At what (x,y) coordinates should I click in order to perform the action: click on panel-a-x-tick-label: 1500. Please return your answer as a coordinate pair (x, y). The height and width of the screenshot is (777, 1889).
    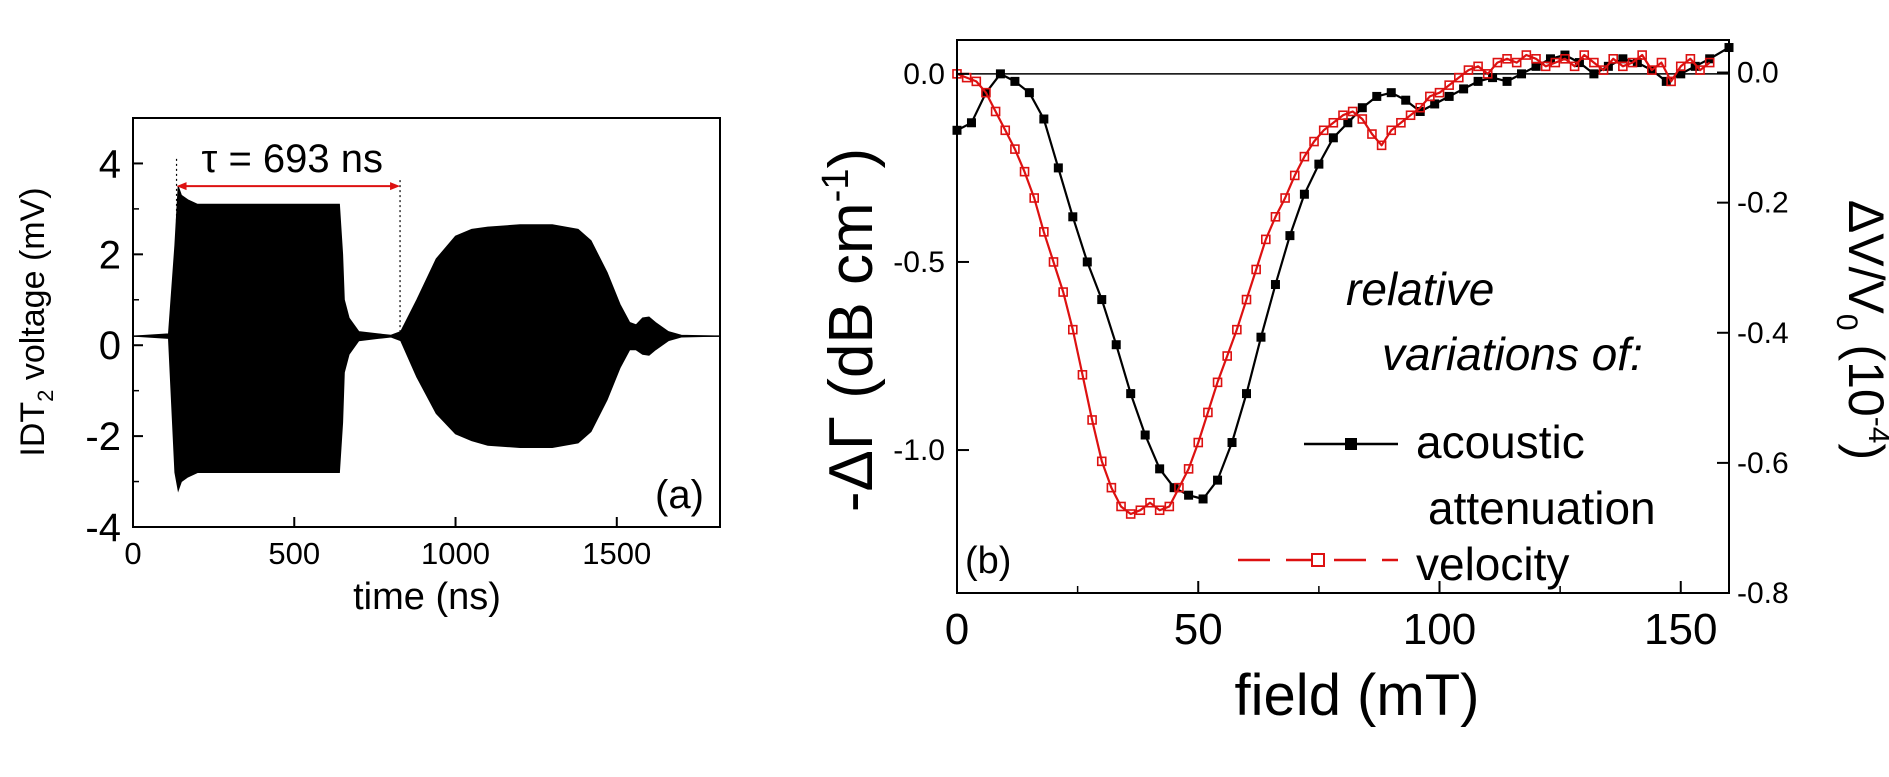
    Looking at the image, I should click on (616, 553).